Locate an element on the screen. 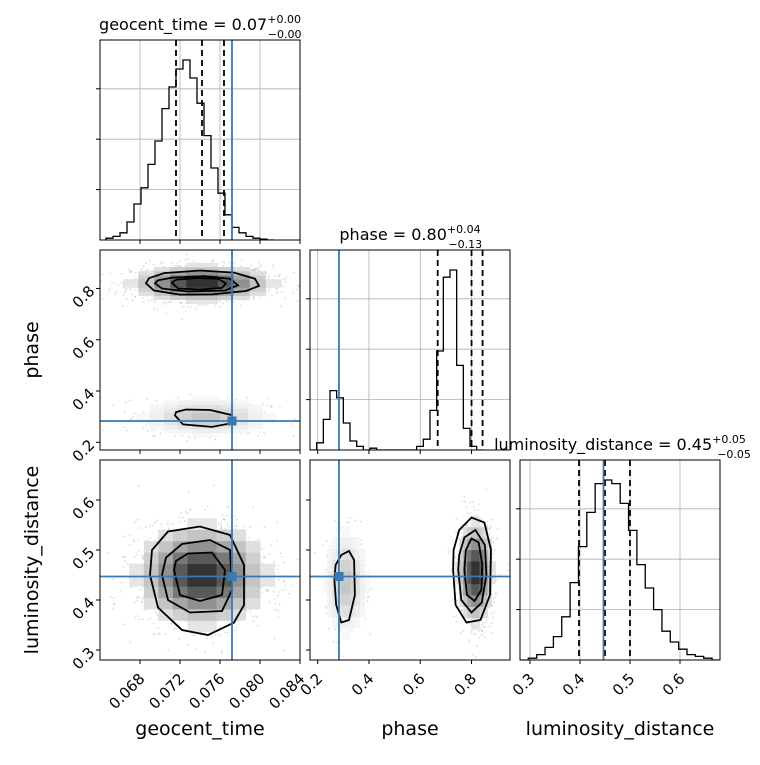 Image resolution: width=760 pixels, height=765 pixels. truth-marker is located at coordinates (232, 576).